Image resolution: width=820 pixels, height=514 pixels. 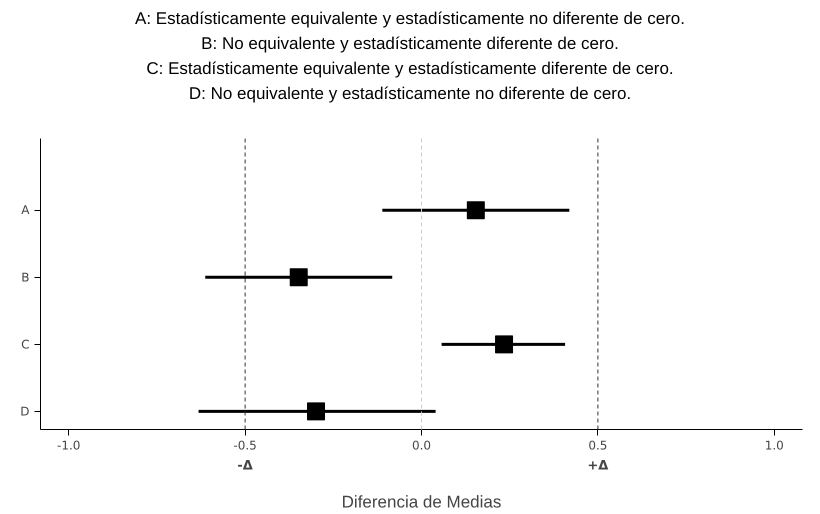 What do you see at coordinates (25, 344) in the screenshot?
I see `y-tick-label: C` at bounding box center [25, 344].